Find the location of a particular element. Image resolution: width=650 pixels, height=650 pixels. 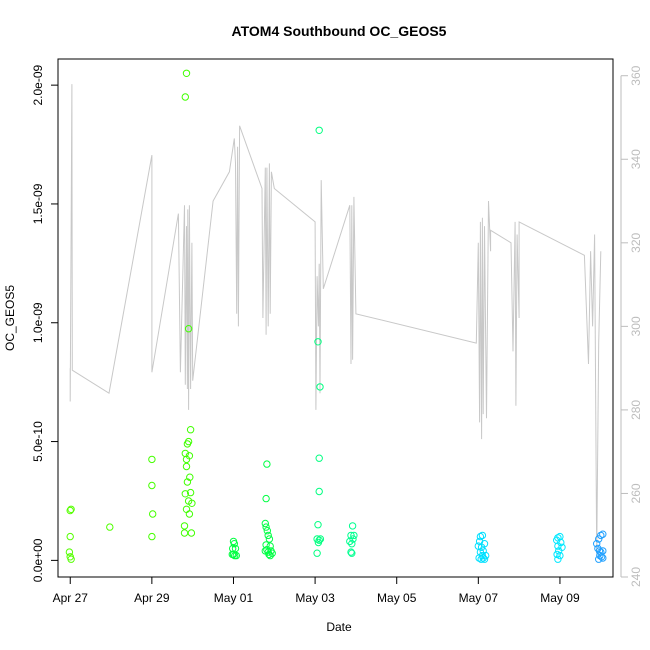

y-tick-label-1: 5.0e-10 is located at coordinates (38, 441).